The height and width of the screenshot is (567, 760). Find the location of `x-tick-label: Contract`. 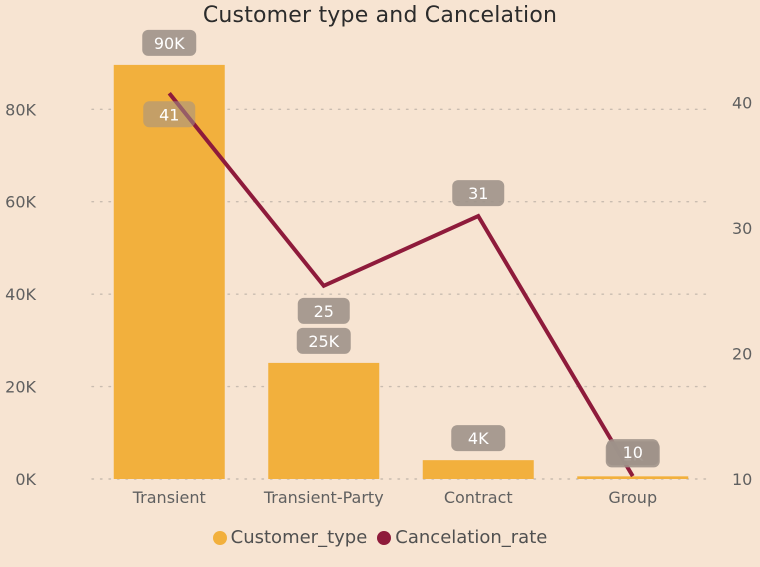

x-tick-label: Contract is located at coordinates (478, 497).